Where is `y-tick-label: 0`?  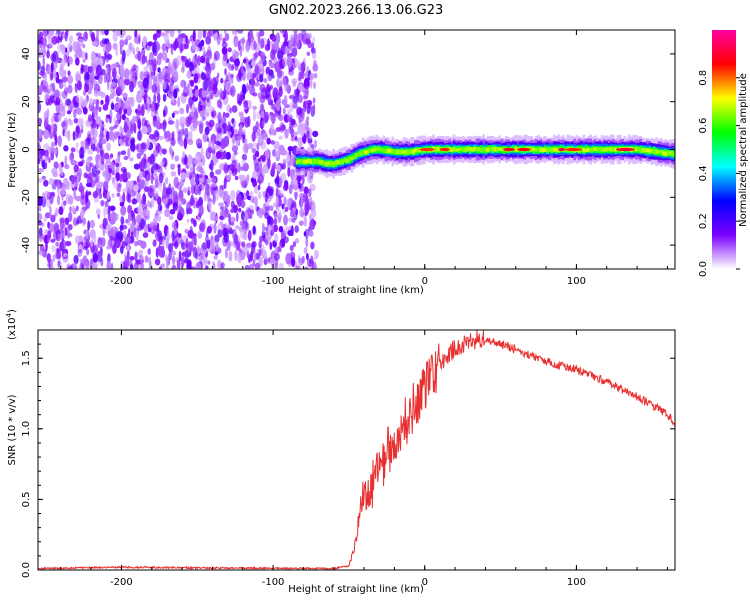
y-tick-label: 0 is located at coordinates (26, 149).